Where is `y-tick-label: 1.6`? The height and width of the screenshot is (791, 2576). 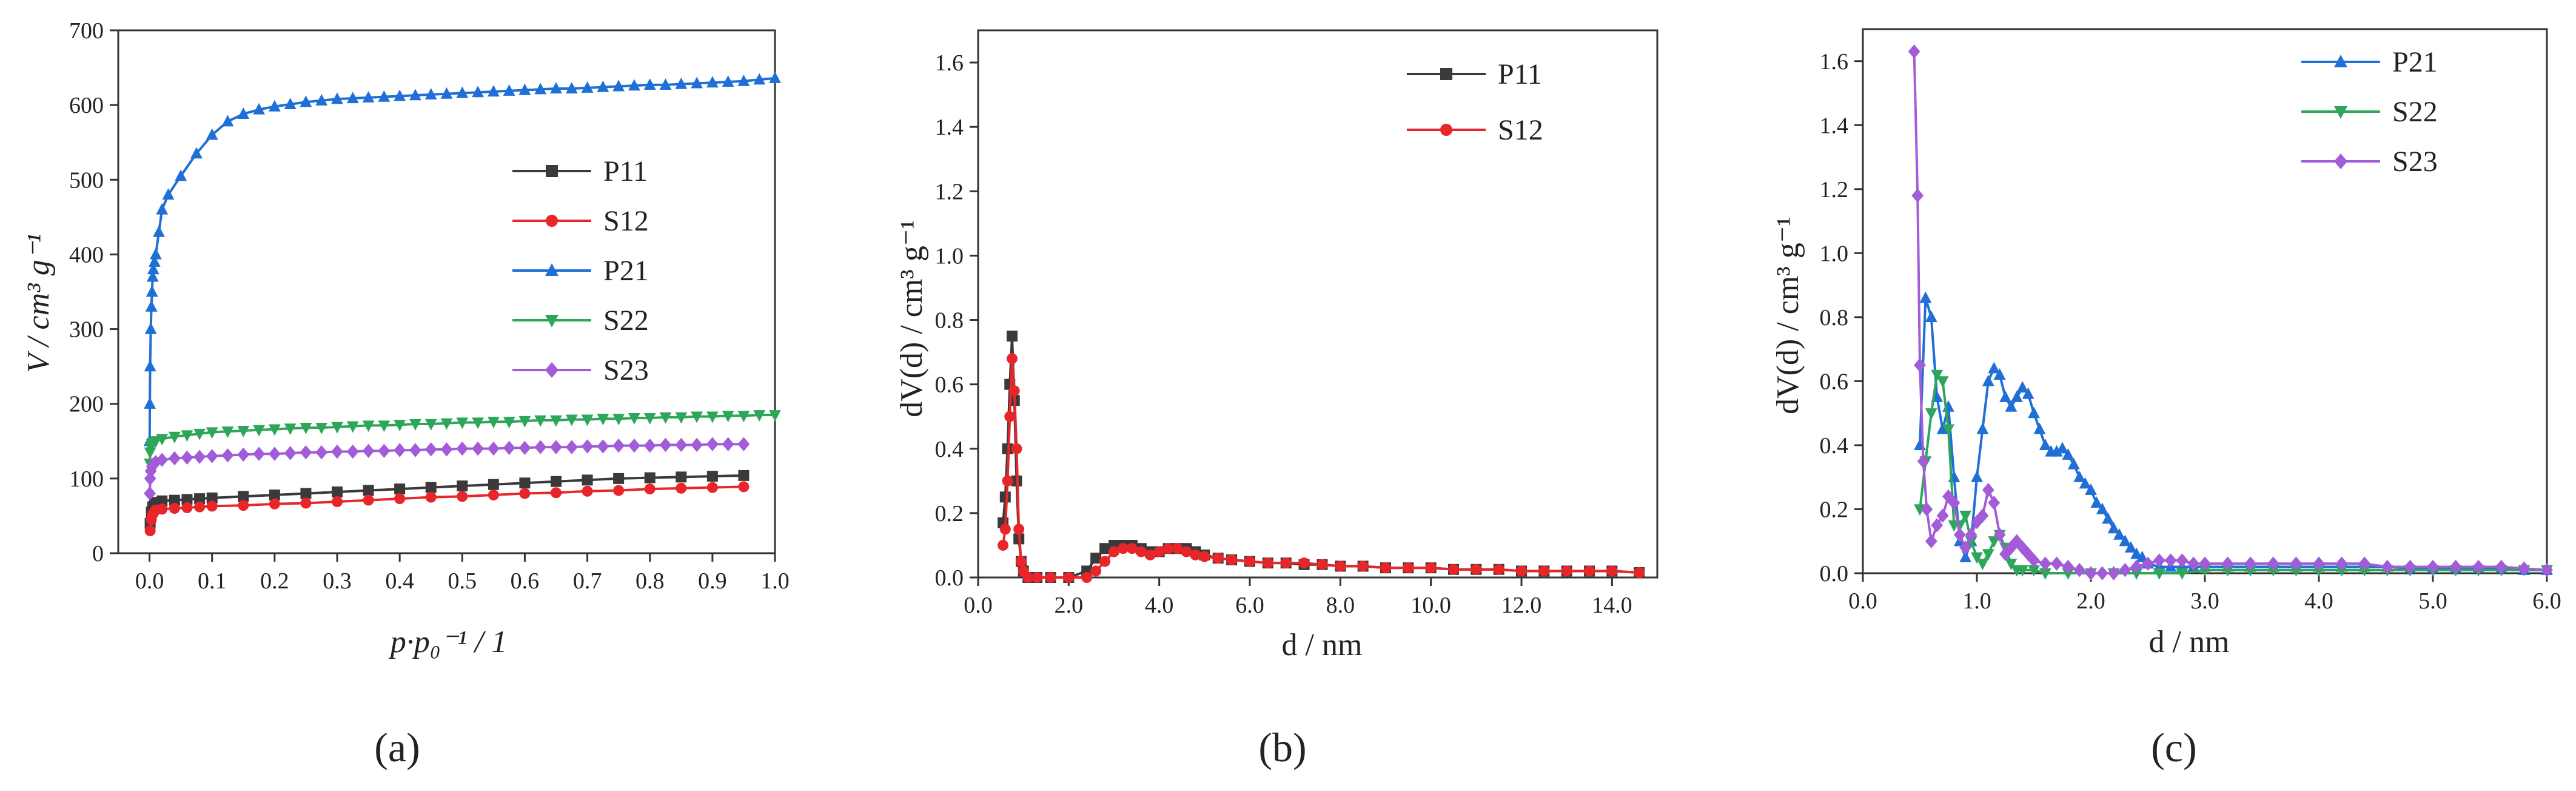
y-tick-label: 1.6 is located at coordinates (1834, 62).